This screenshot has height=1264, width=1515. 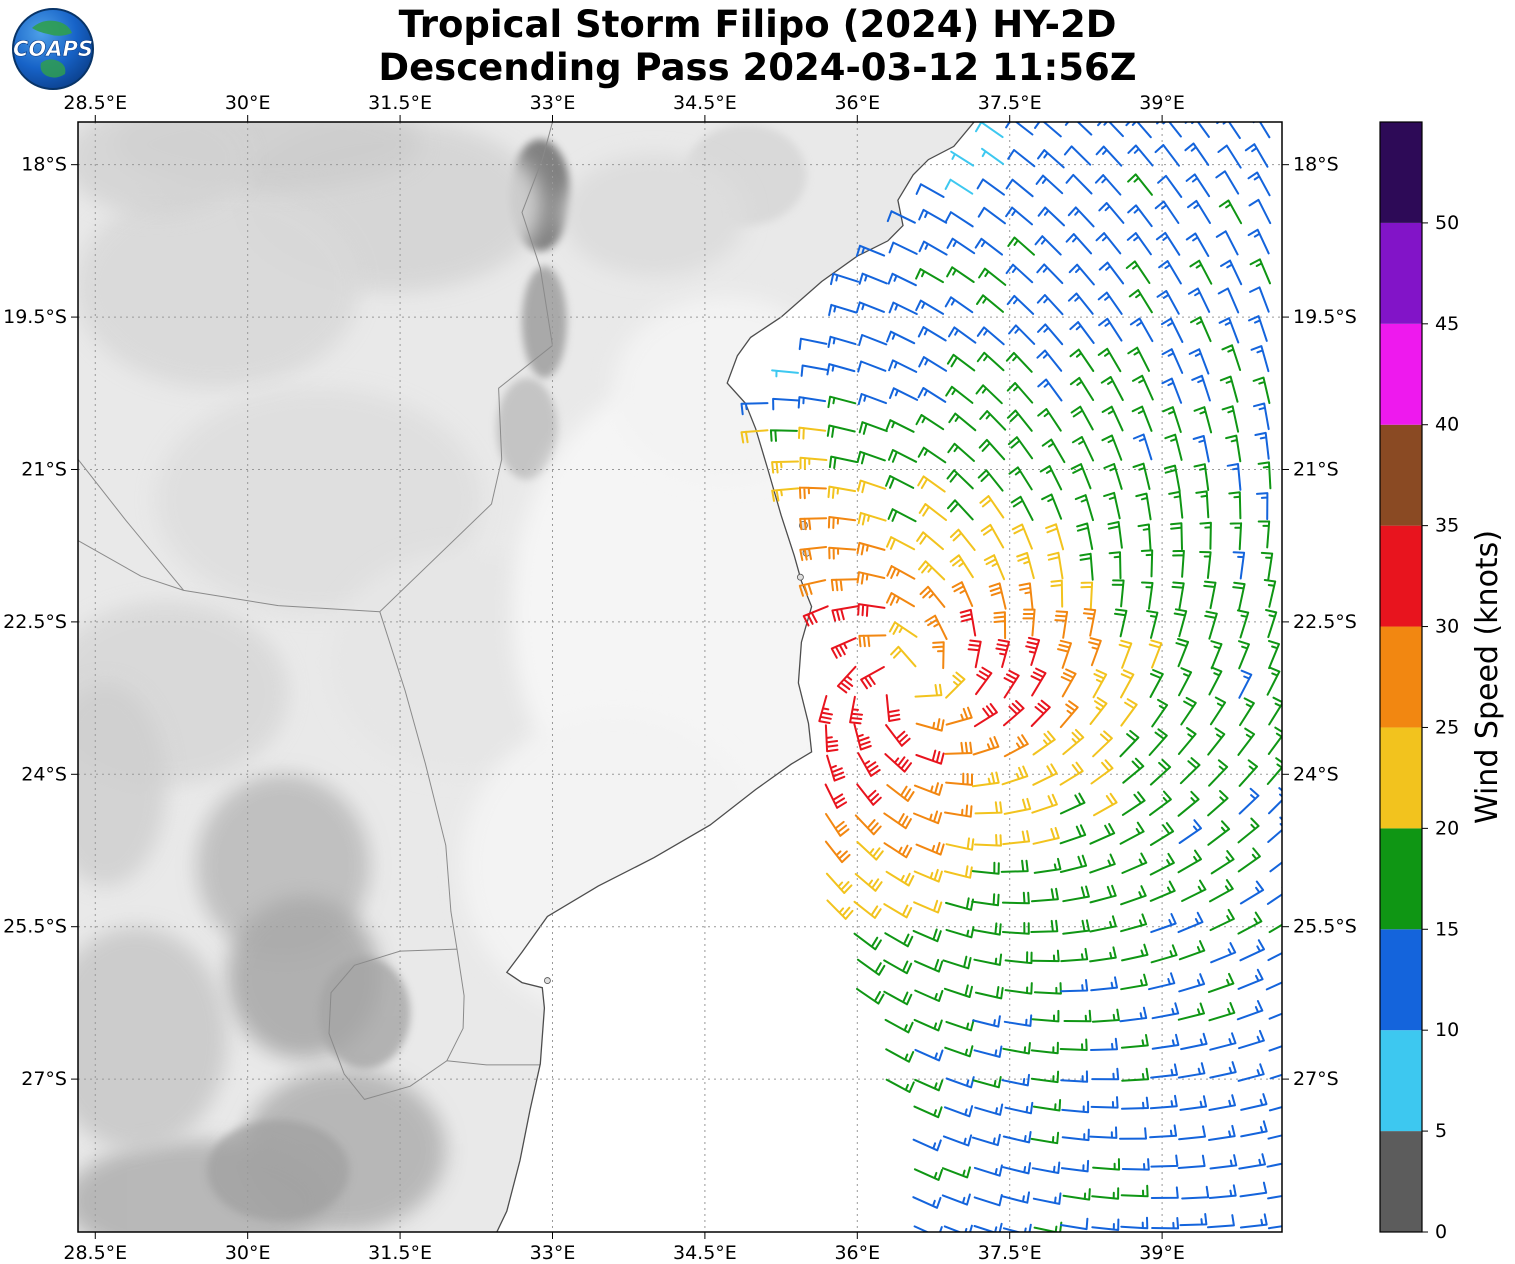 What do you see at coordinates (1447, 627) in the screenshot?
I see `colorbar-tick-label: 30` at bounding box center [1447, 627].